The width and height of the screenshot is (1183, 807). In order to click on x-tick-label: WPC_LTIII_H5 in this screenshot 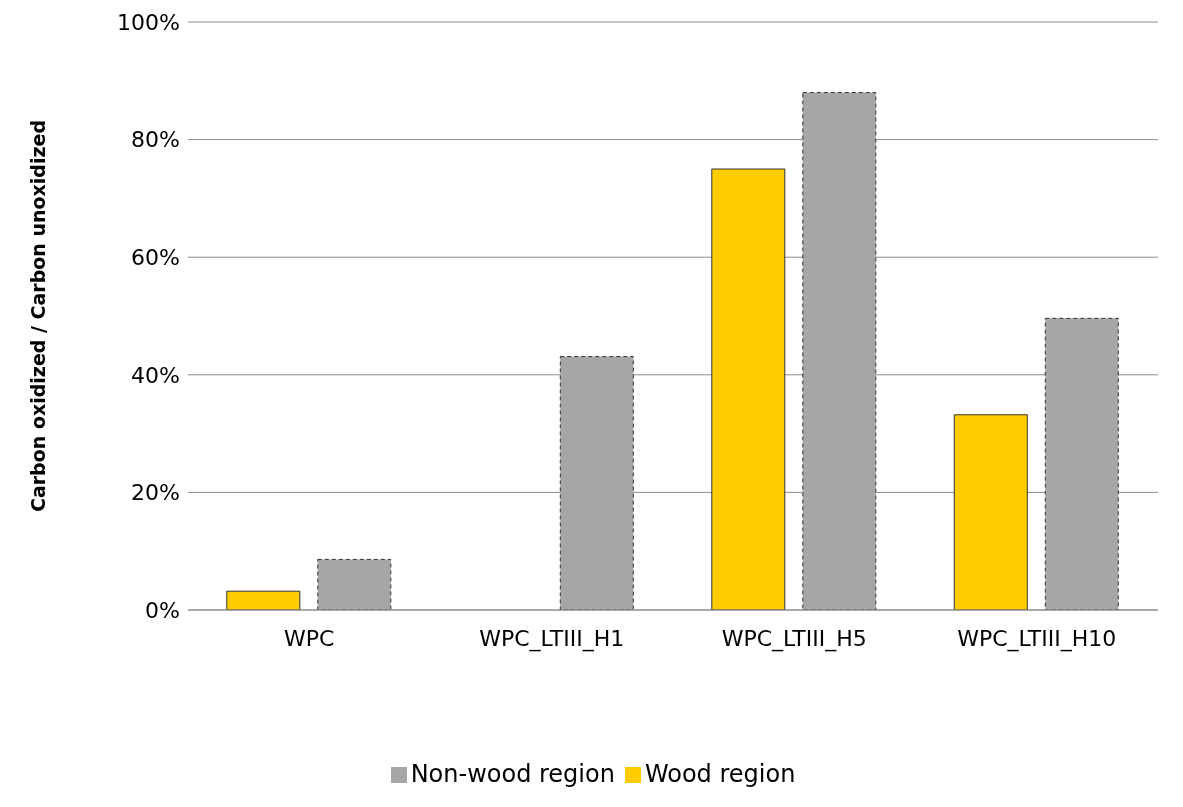, I will do `click(794, 638)`.